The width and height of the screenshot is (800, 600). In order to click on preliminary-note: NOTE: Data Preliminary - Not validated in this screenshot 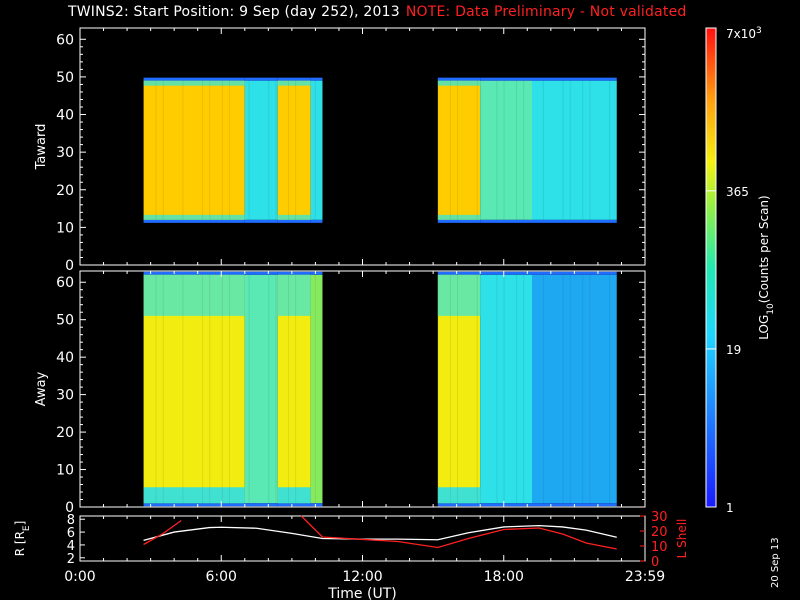, I will do `click(546, 12)`.